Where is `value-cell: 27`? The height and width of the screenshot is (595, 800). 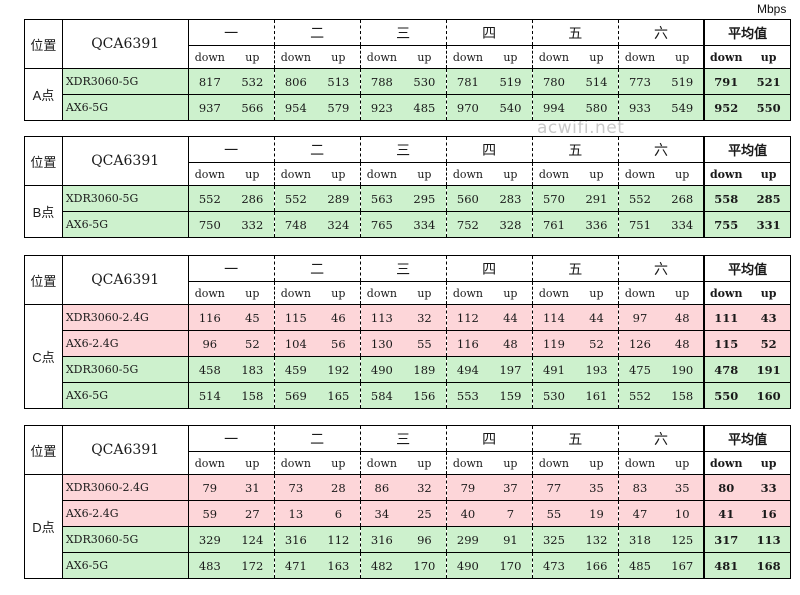 value-cell: 27 is located at coordinates (253, 513).